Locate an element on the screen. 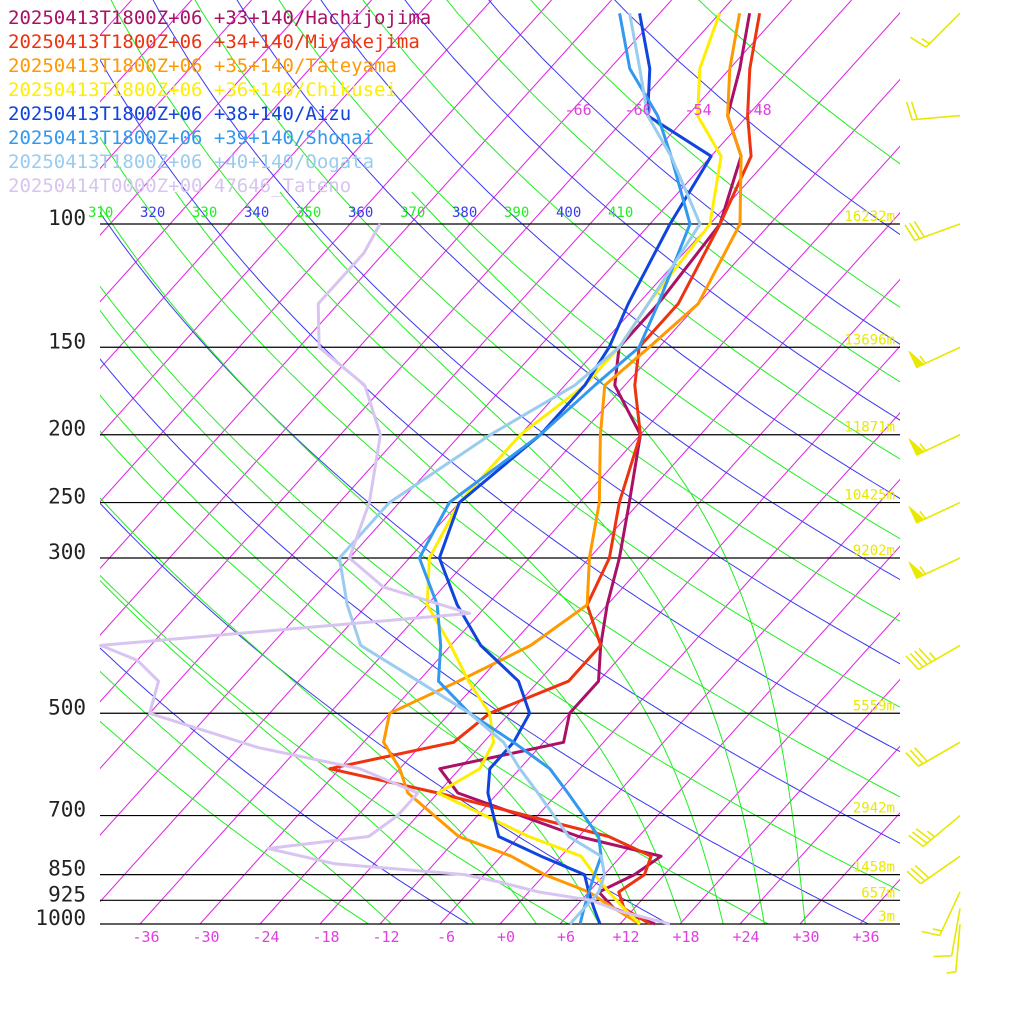 The height and width of the screenshot is (1024, 1024). legend-entry: 20250413T1800Z+06 +33+140/Hachijojima is located at coordinates (219, 18).